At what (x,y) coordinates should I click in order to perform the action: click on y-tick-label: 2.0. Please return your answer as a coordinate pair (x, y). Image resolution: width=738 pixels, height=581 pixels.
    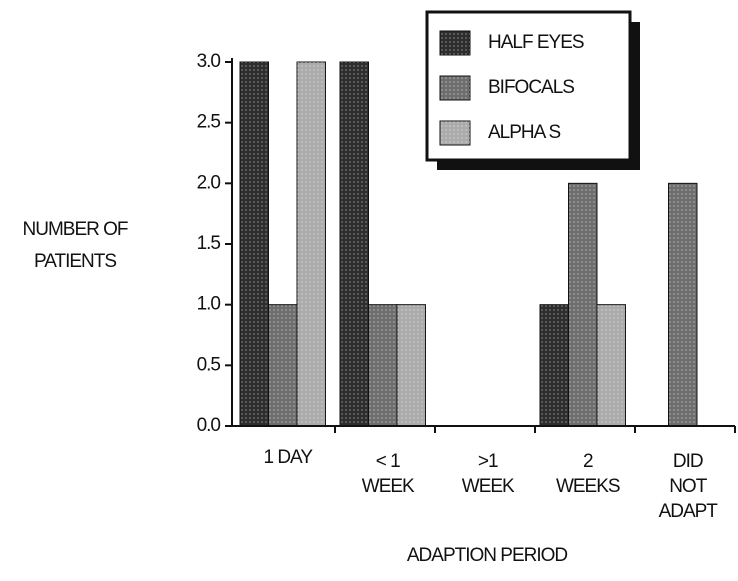
    Looking at the image, I should click on (209, 182).